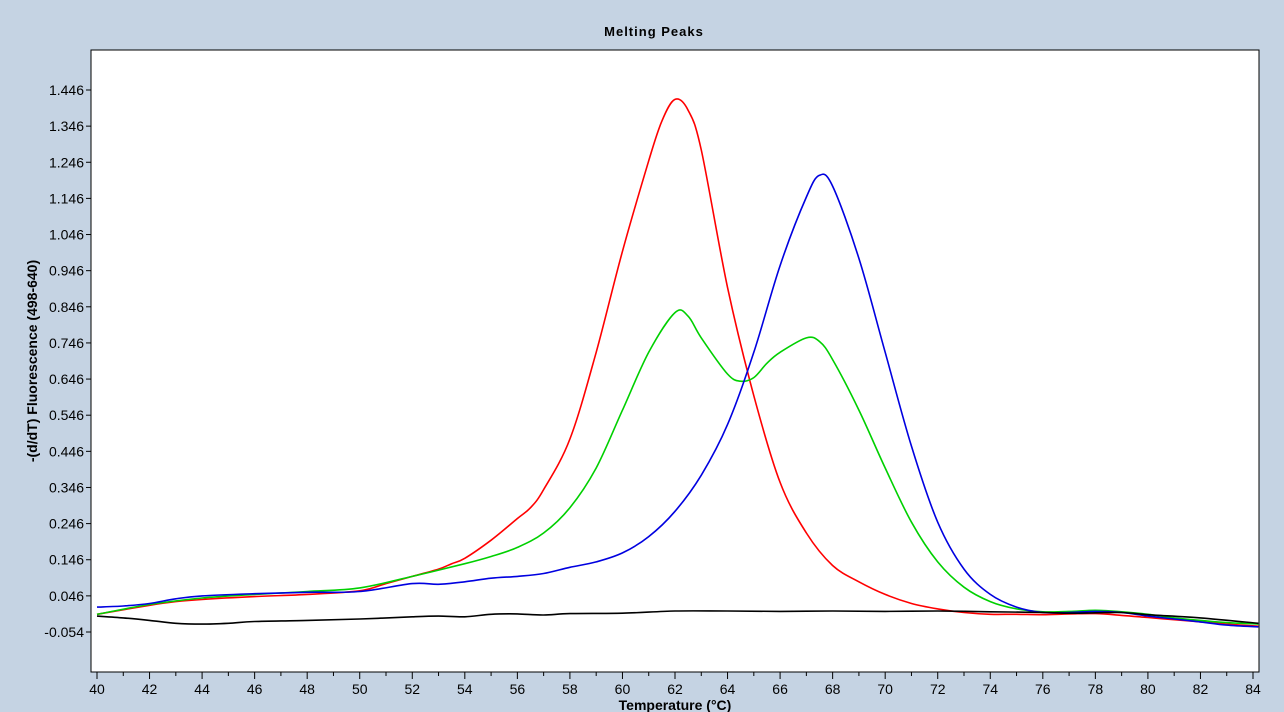  I want to click on x-tick-label: 48, so click(307, 689).